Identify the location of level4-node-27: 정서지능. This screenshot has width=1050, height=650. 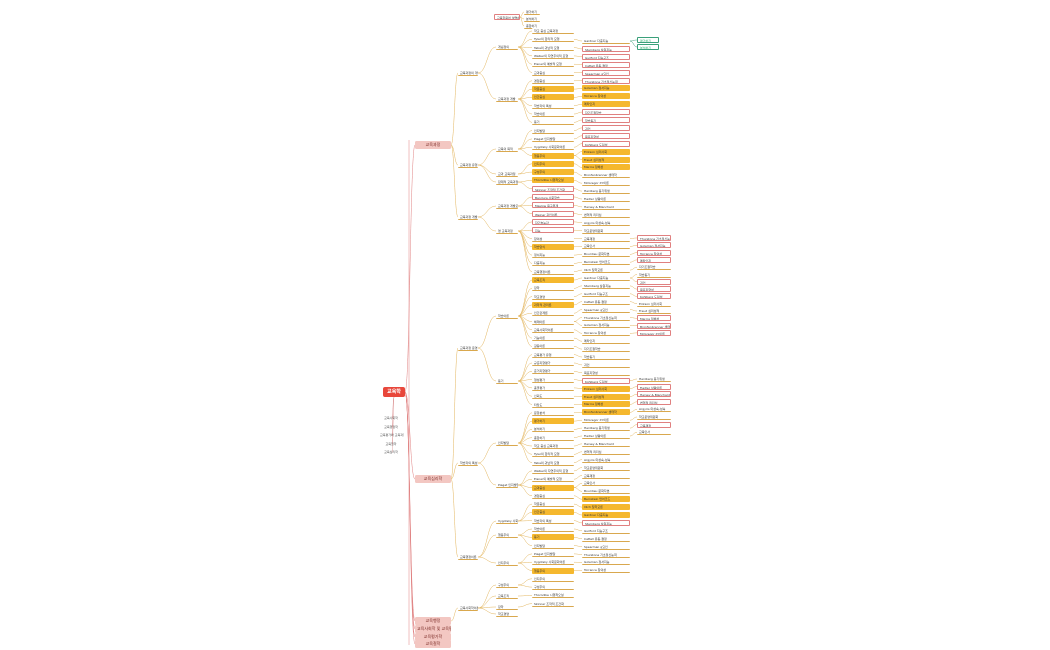
(553, 255).